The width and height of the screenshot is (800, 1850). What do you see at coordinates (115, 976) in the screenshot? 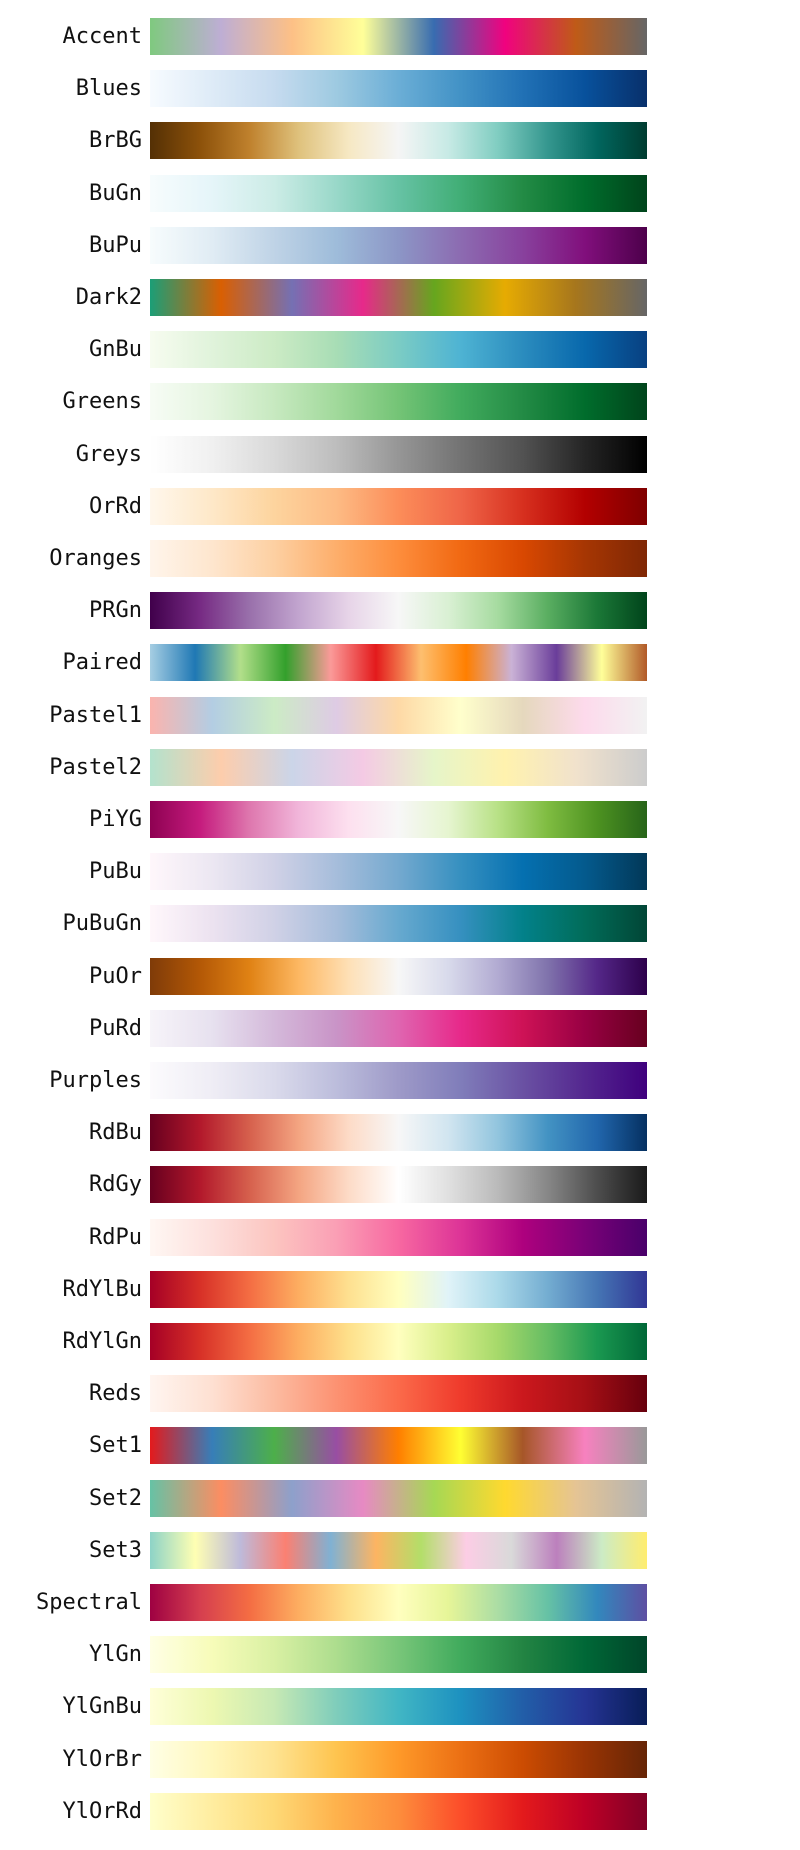
I see `colormap-label: PuOr` at bounding box center [115, 976].